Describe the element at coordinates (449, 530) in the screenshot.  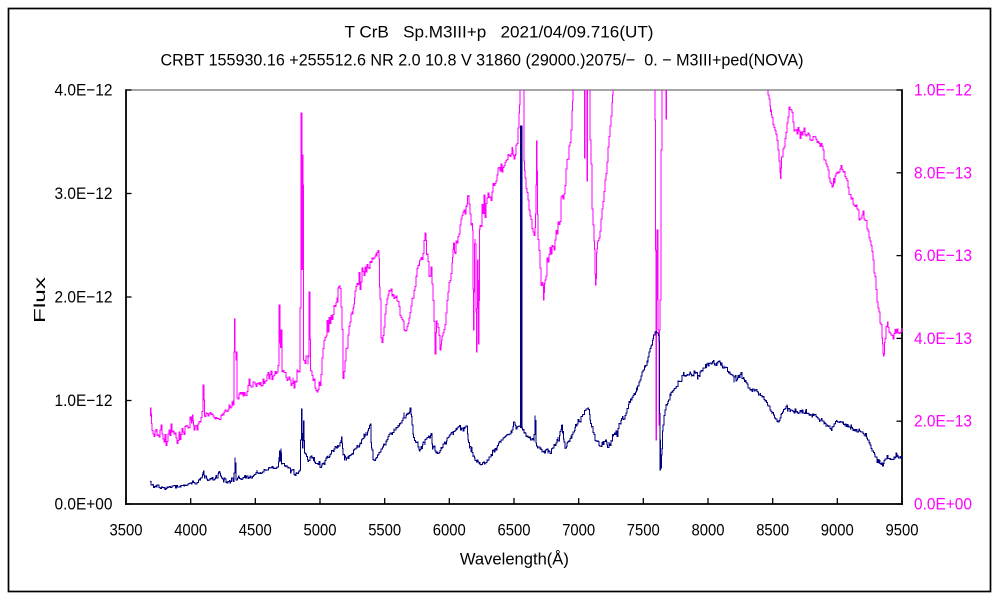
I see `svg-text: 6000` at that location.